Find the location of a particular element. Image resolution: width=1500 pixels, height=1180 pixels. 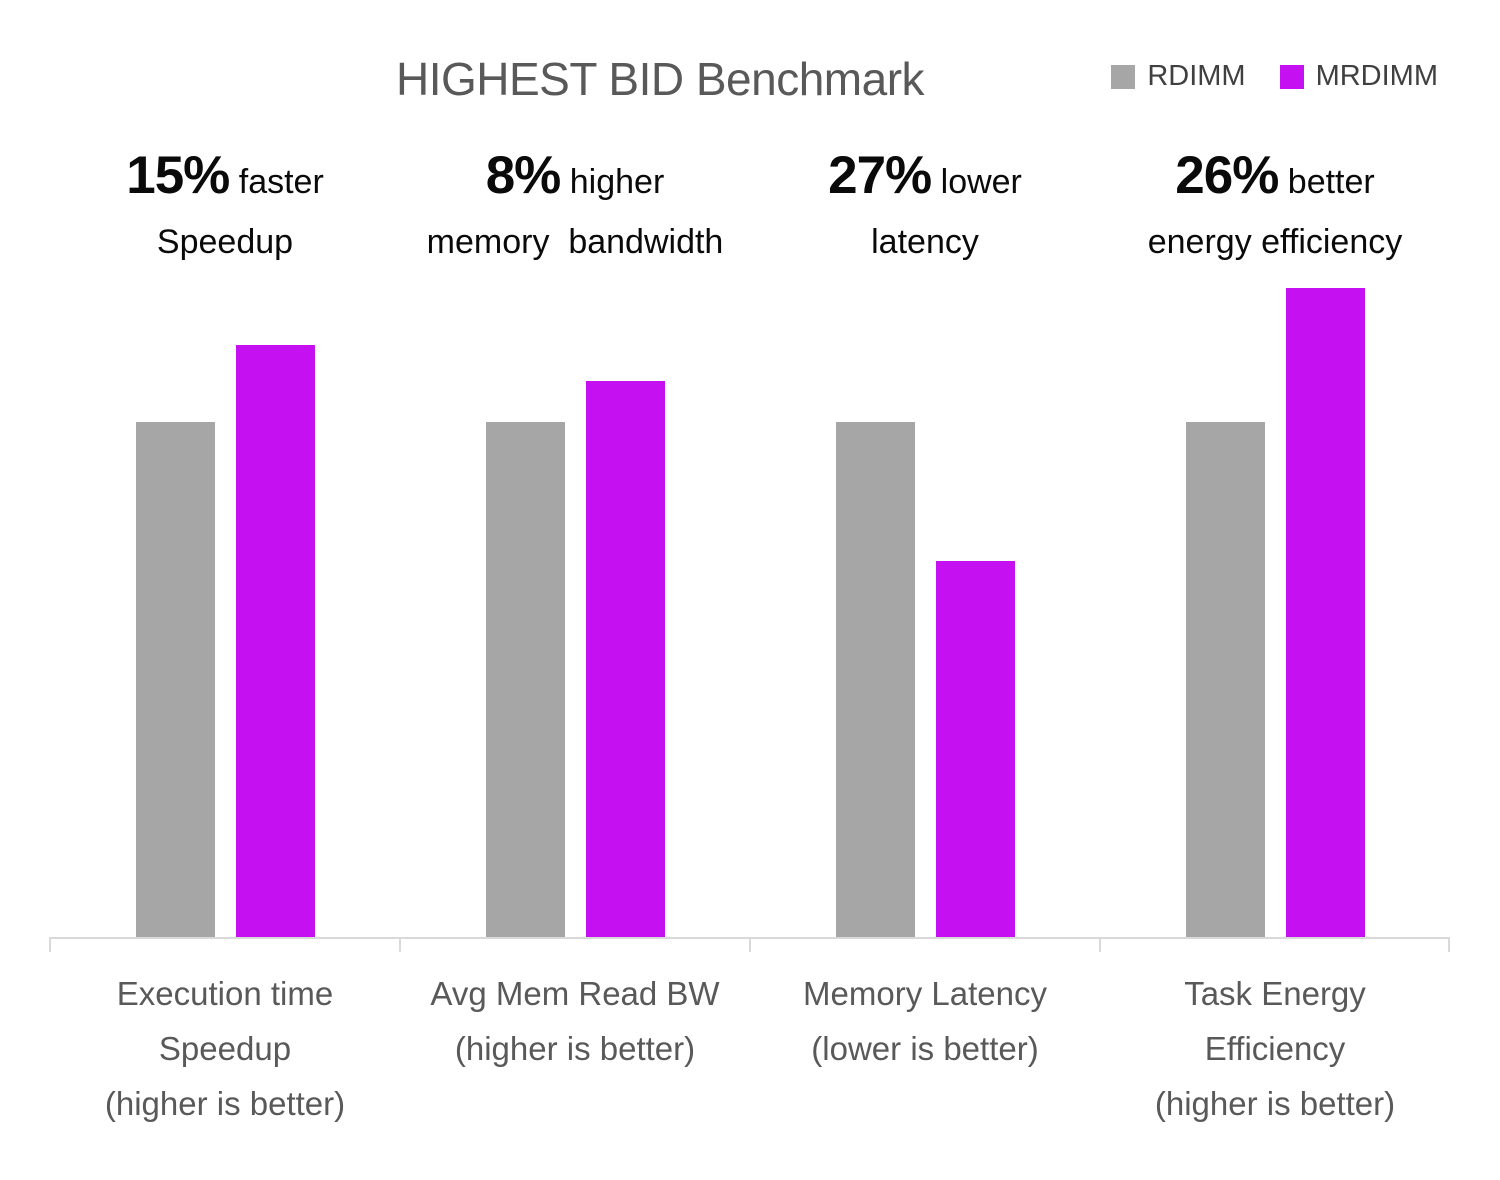

category-label: Memory Latency (lower is better) is located at coordinates (925, 1021).